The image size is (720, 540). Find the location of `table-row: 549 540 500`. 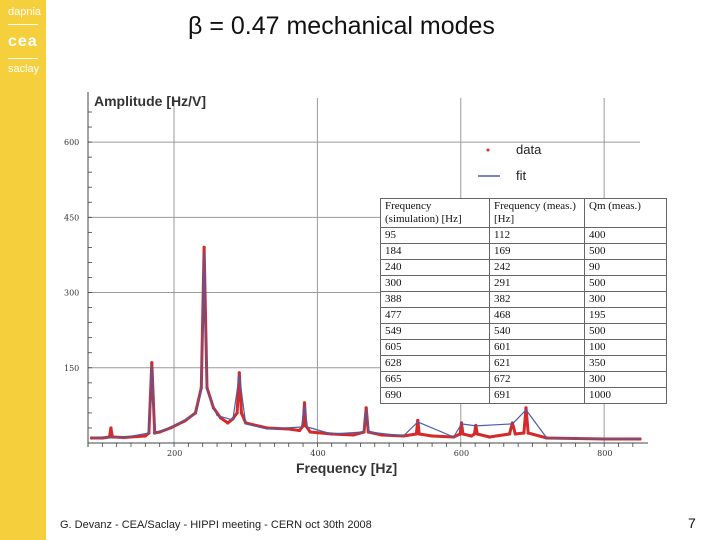

table-row: 549 540 500 is located at coordinates (523, 331).